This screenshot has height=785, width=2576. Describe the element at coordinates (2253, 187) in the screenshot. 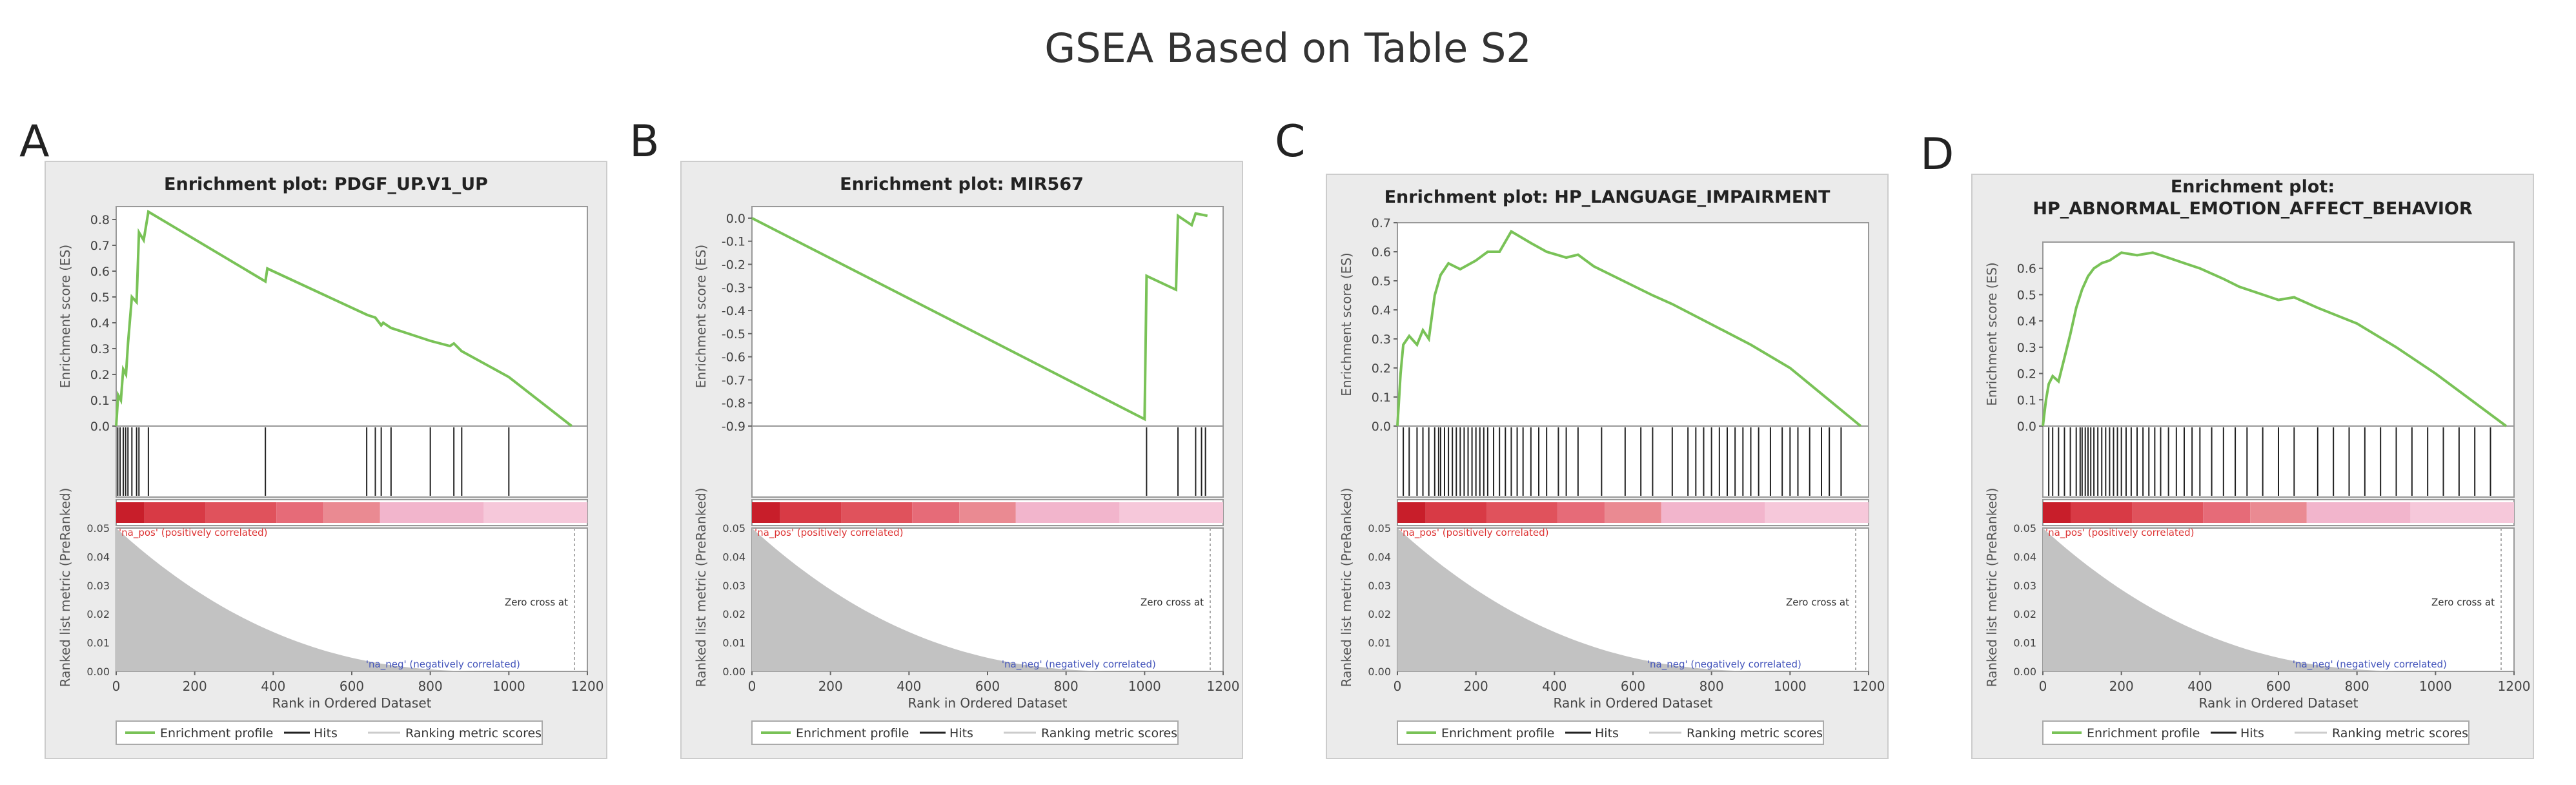

I see `chart-title: Enrichment plot:` at that location.